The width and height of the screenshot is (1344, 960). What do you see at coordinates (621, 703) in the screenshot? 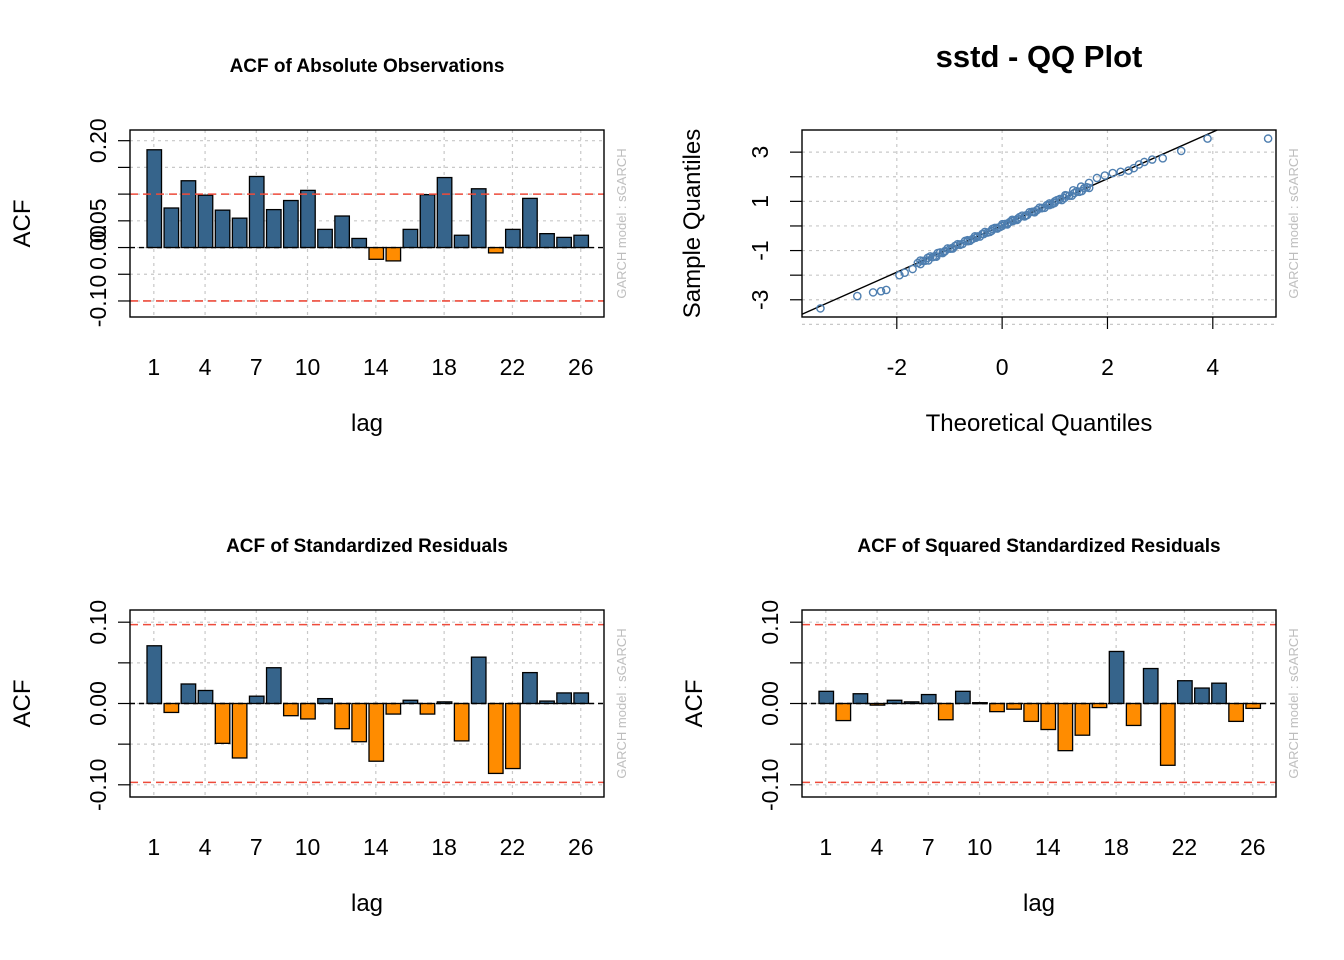
I see `watermark-text: GARCH model : sGARCH` at bounding box center [621, 703].